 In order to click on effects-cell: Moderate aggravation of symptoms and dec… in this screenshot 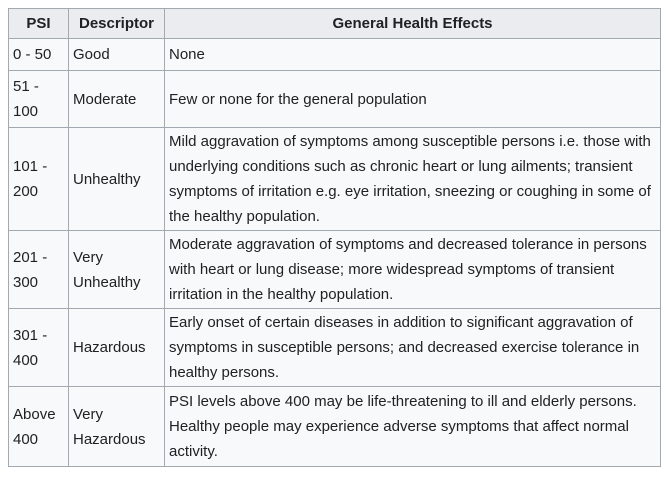, I will do `click(412, 269)`.